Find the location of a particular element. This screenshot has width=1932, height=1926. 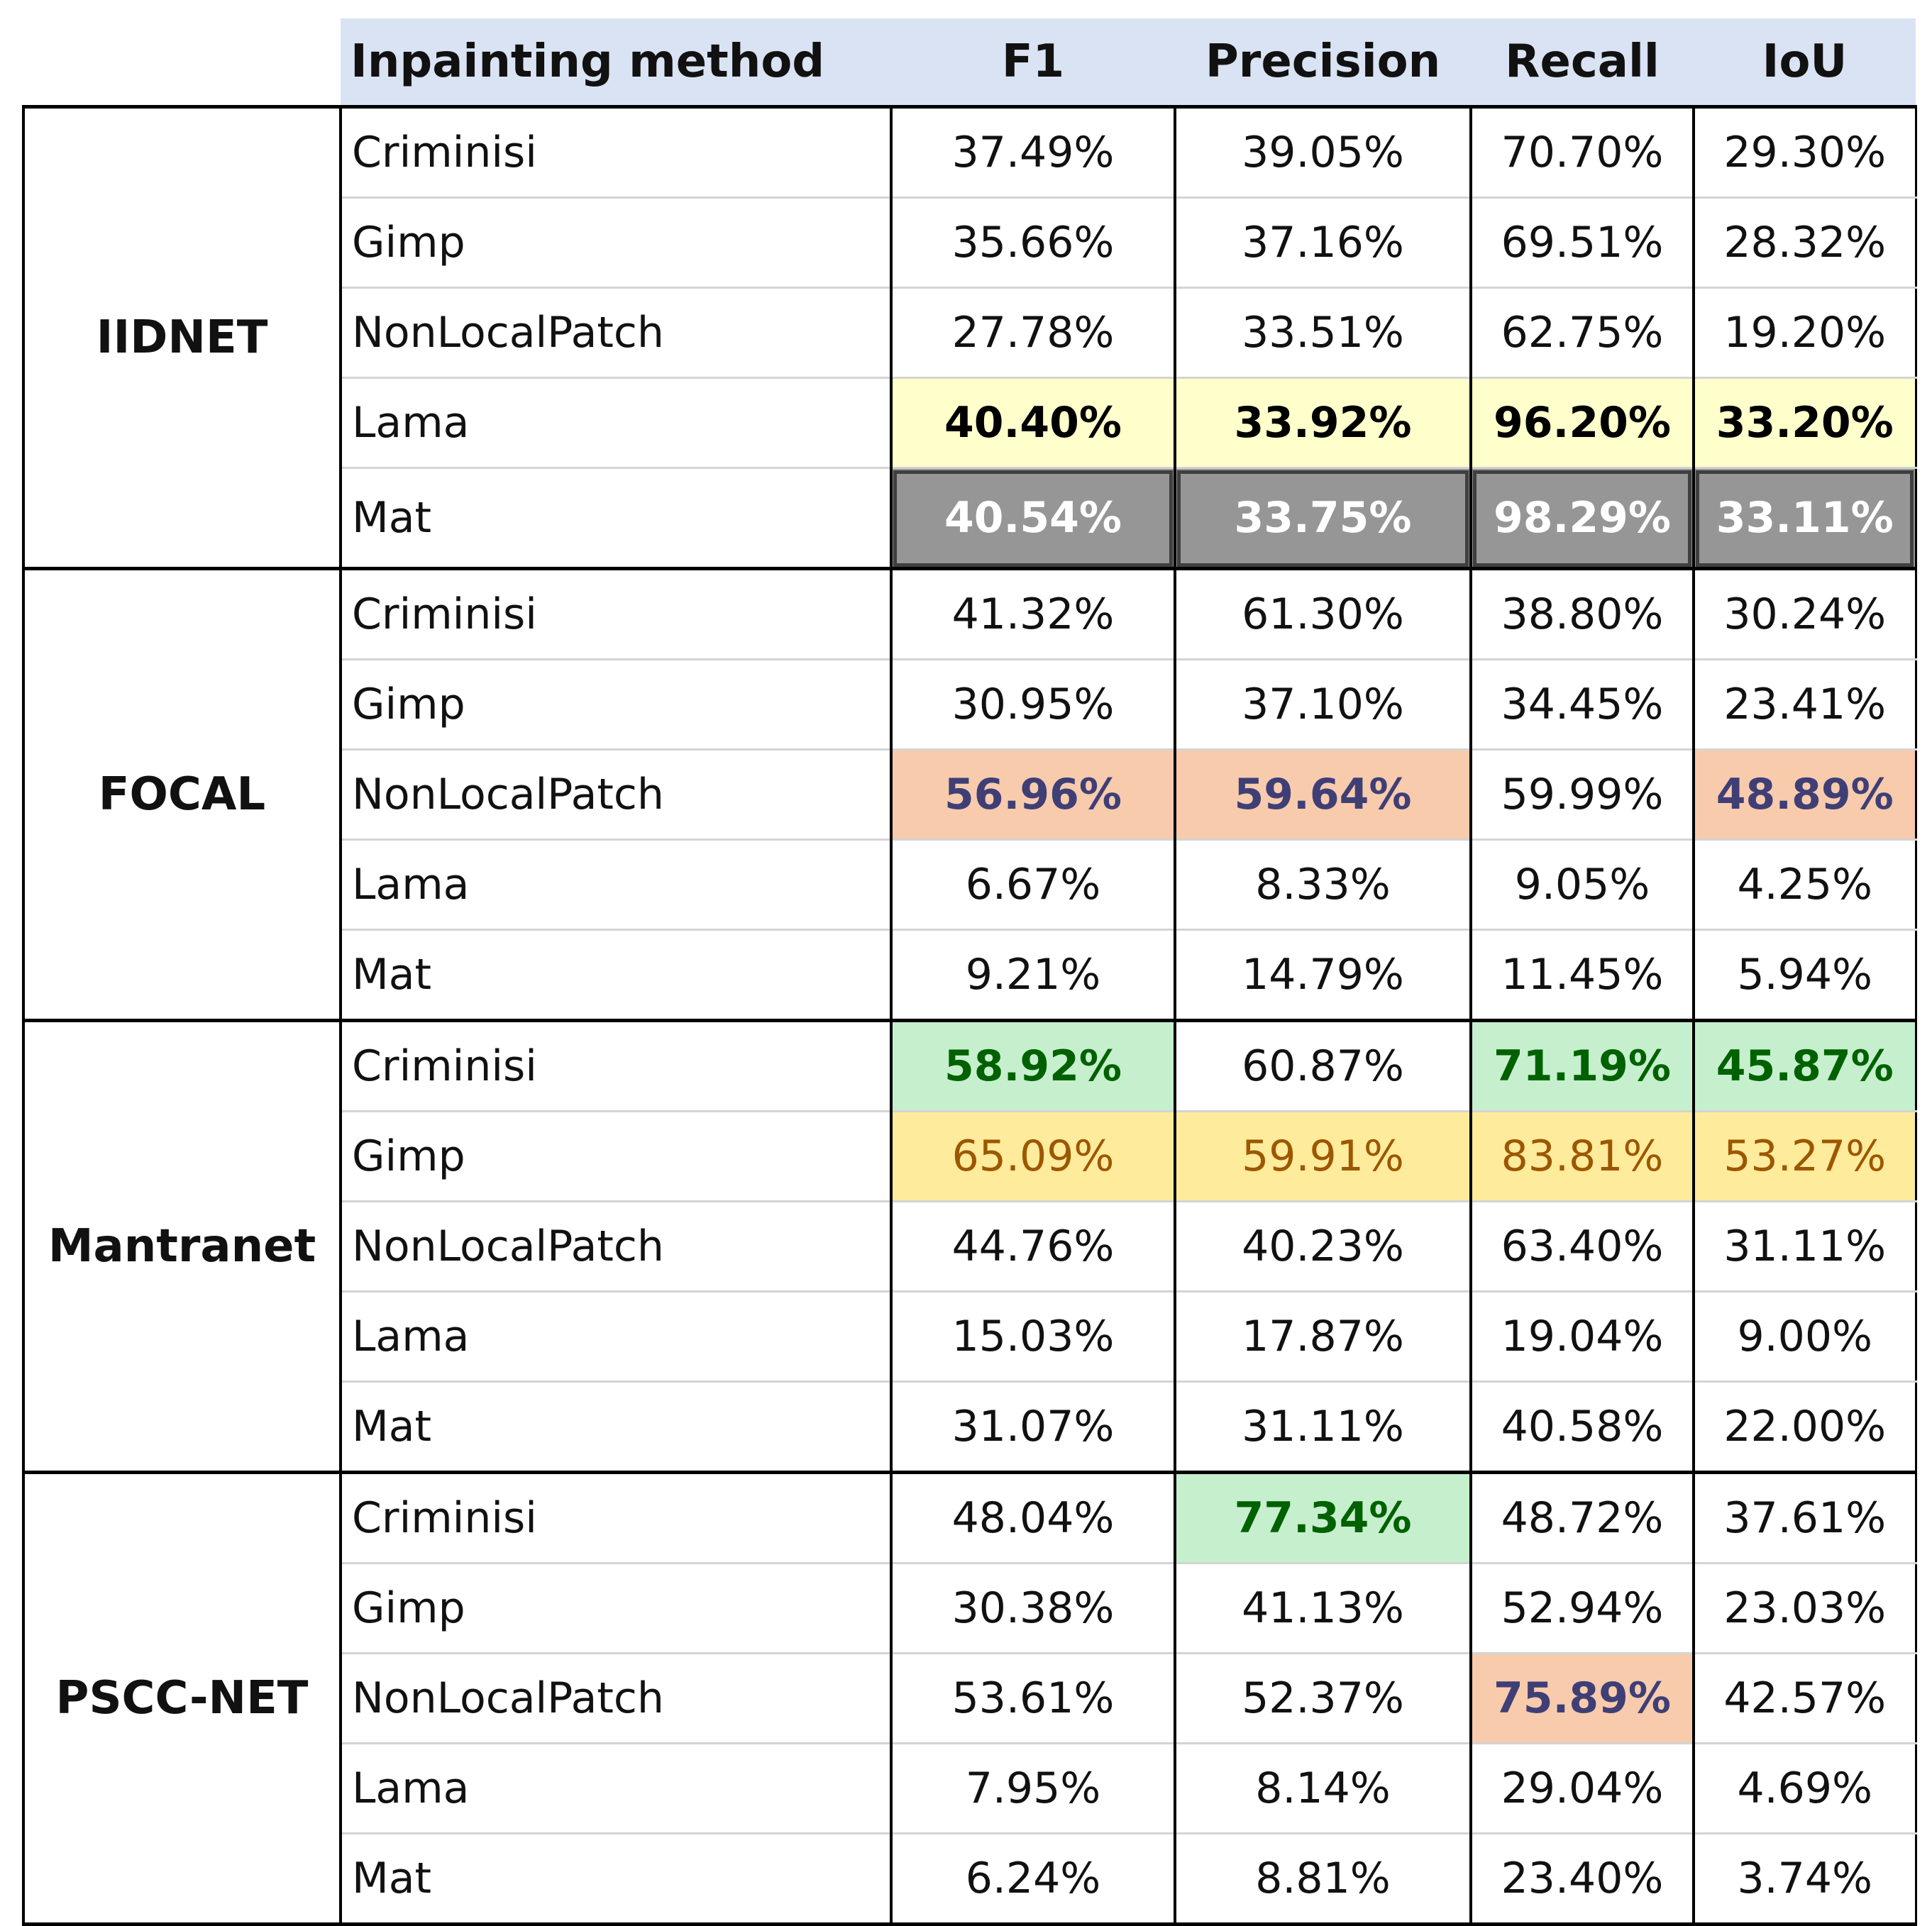

metric-value: 77.34% is located at coordinates (1323, 1518).